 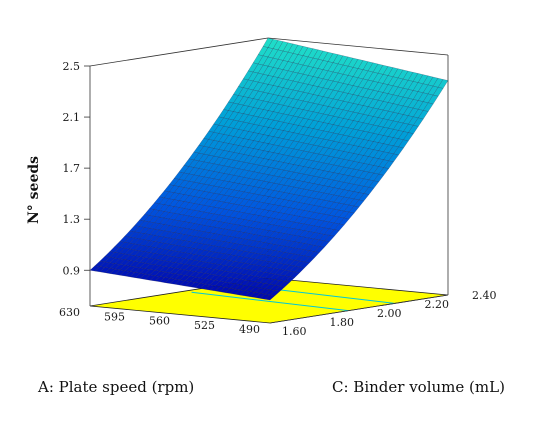 I want to click on x-tick-label: 560, so click(x=159, y=321).